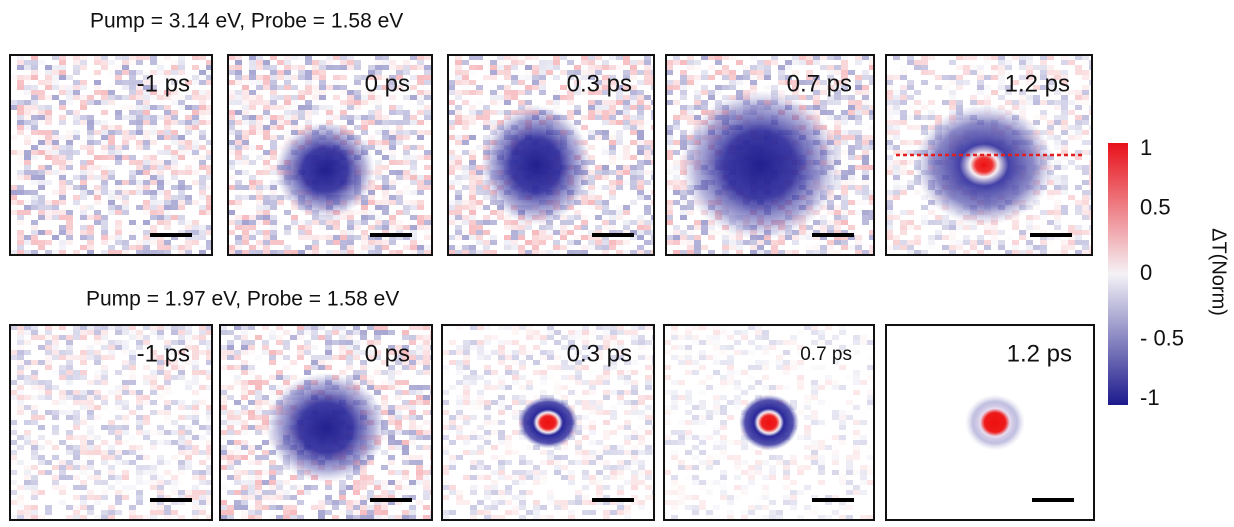  Describe the element at coordinates (163, 353) in the screenshot. I see `panel-label: -1 ps` at that location.